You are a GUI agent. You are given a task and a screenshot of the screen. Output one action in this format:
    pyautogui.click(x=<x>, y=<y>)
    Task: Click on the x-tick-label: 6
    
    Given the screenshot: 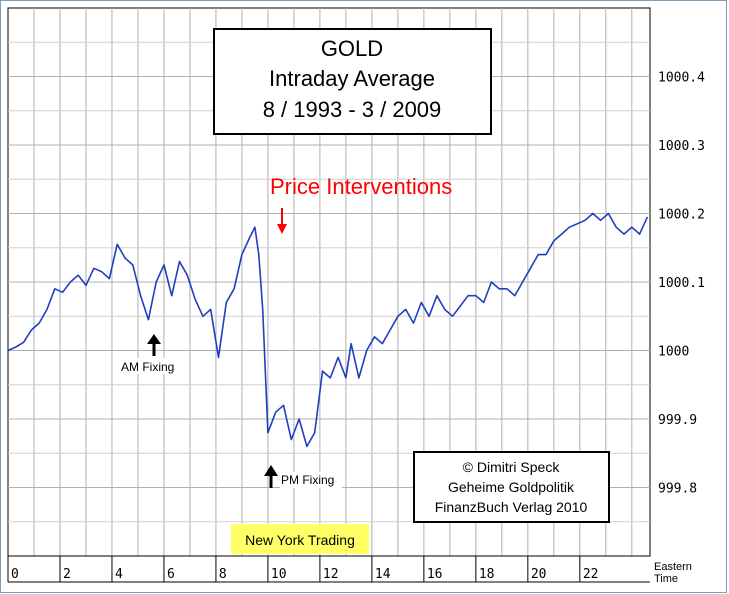 What is the action you would take?
    pyautogui.click(x=171, y=574)
    